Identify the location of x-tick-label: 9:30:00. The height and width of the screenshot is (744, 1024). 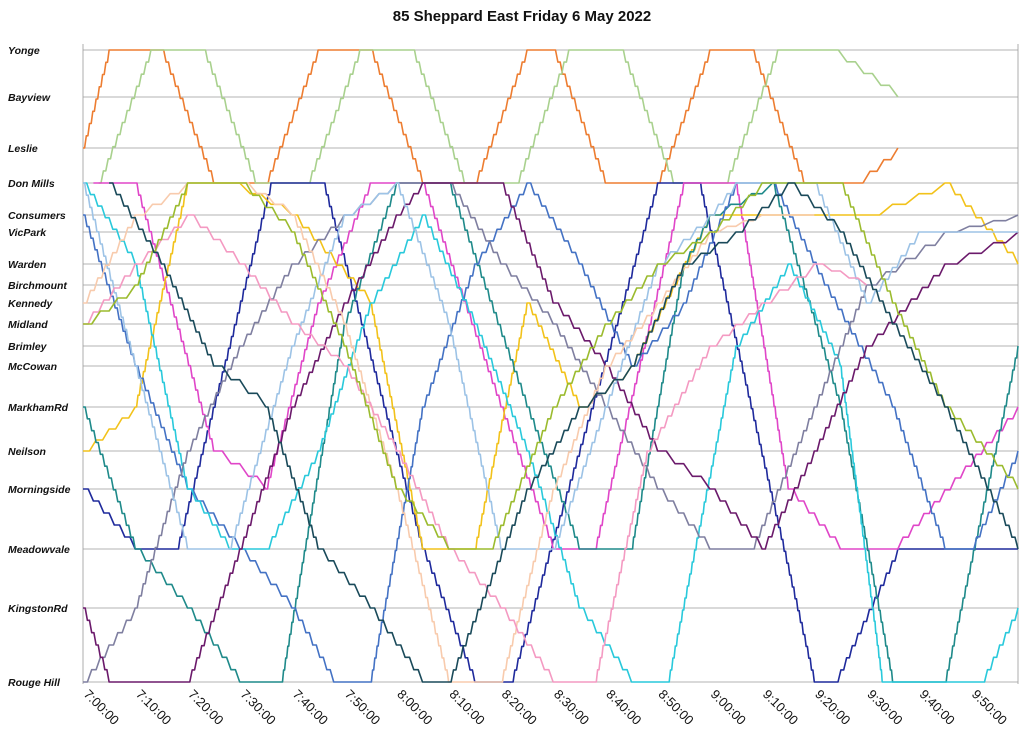
(884, 707).